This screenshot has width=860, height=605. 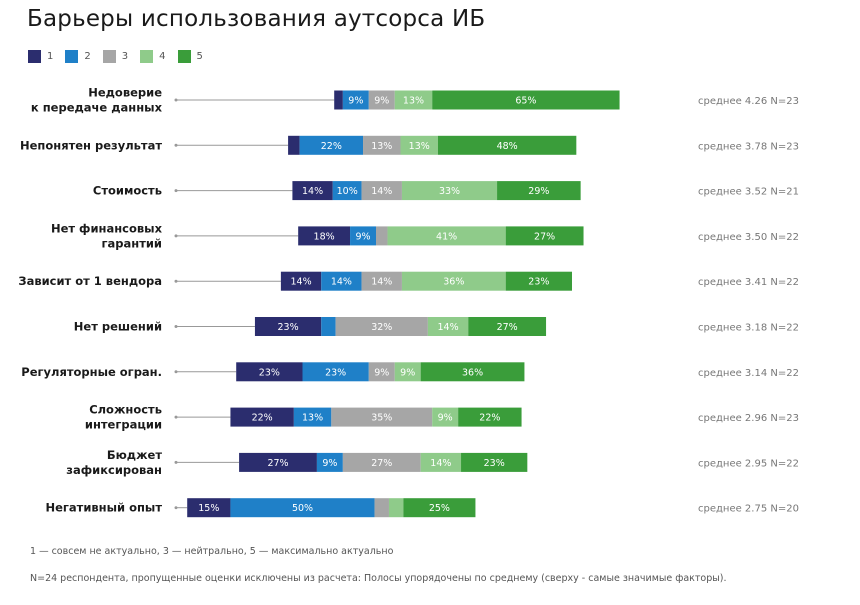 I want to click on legend-item-1: 1, so click(x=40, y=56).